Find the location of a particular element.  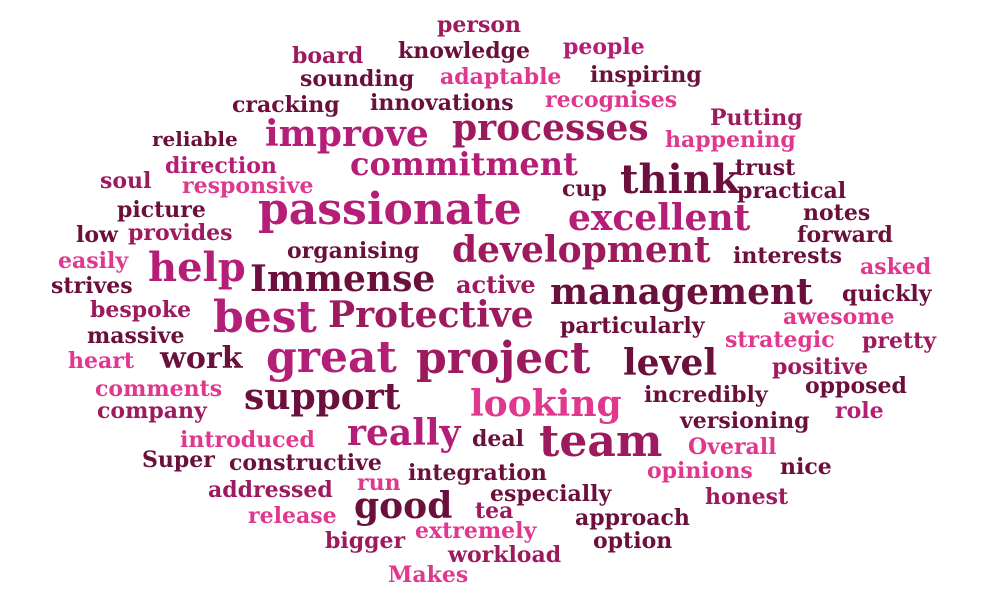

word-addressed: addressed is located at coordinates (270, 490).